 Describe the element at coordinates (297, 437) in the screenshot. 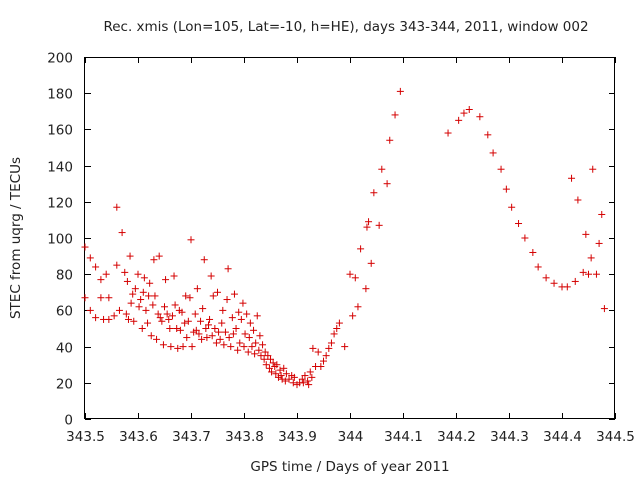

I see `x-tick-label: 343.9` at that location.